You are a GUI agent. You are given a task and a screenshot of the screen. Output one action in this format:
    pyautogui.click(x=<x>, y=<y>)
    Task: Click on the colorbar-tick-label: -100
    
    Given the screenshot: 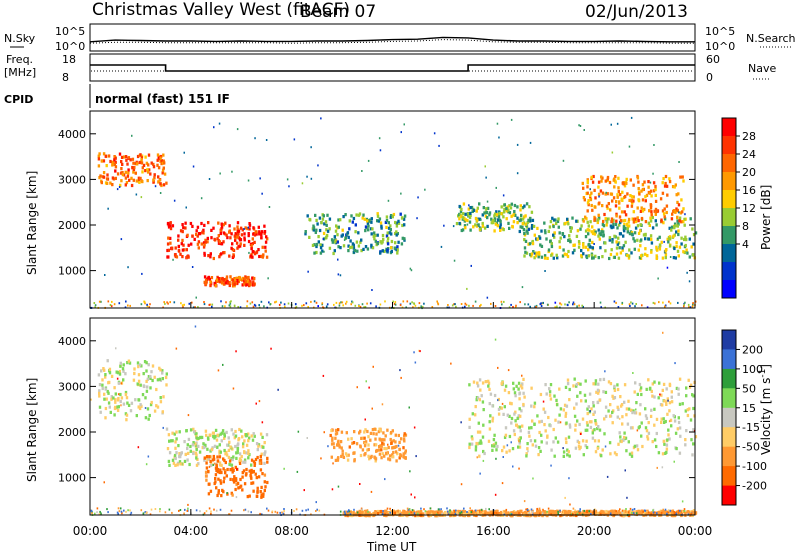 What is the action you would take?
    pyautogui.click(x=754, y=466)
    